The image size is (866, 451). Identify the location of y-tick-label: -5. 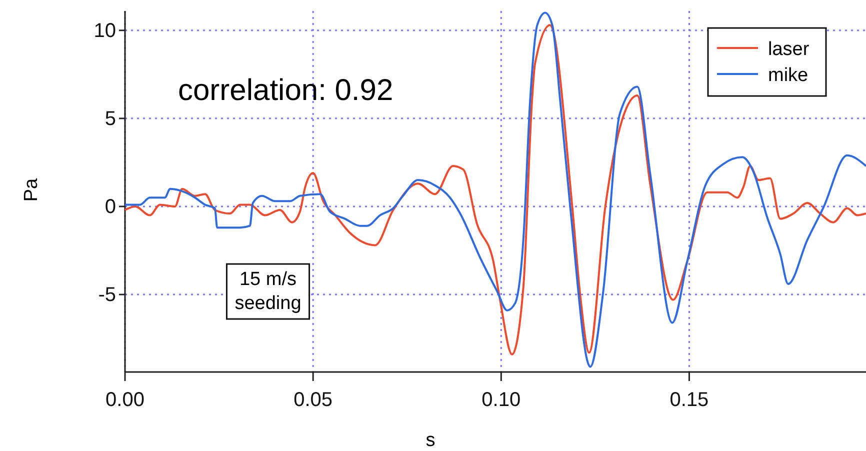
(107, 295).